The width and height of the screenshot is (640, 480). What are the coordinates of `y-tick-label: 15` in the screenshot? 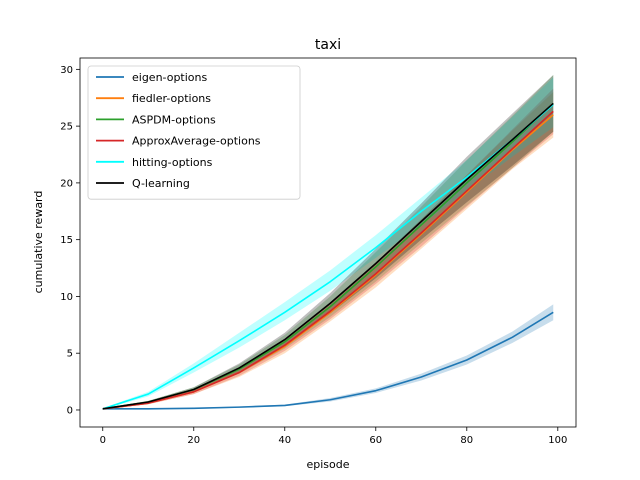 It's located at (66, 240).